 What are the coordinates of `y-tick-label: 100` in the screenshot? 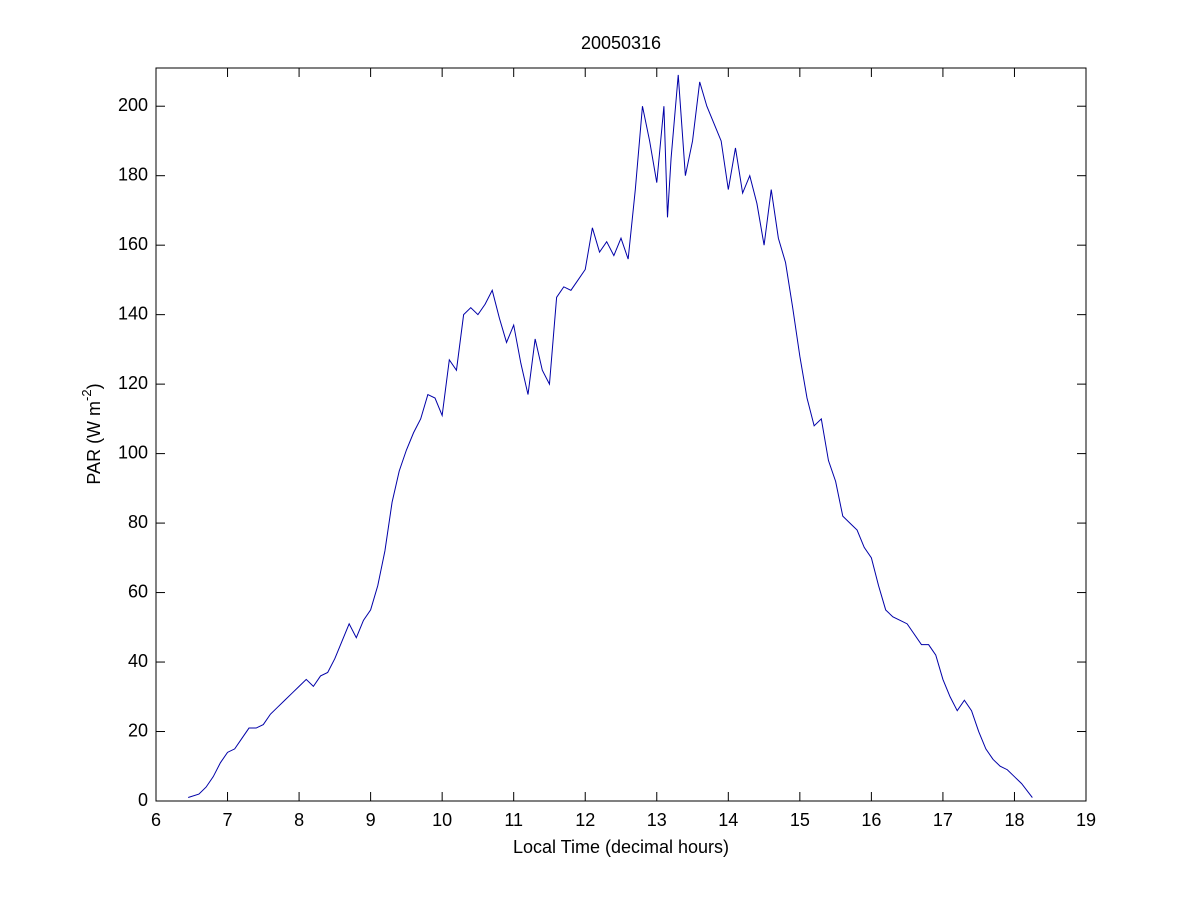 It's located at (133, 452).